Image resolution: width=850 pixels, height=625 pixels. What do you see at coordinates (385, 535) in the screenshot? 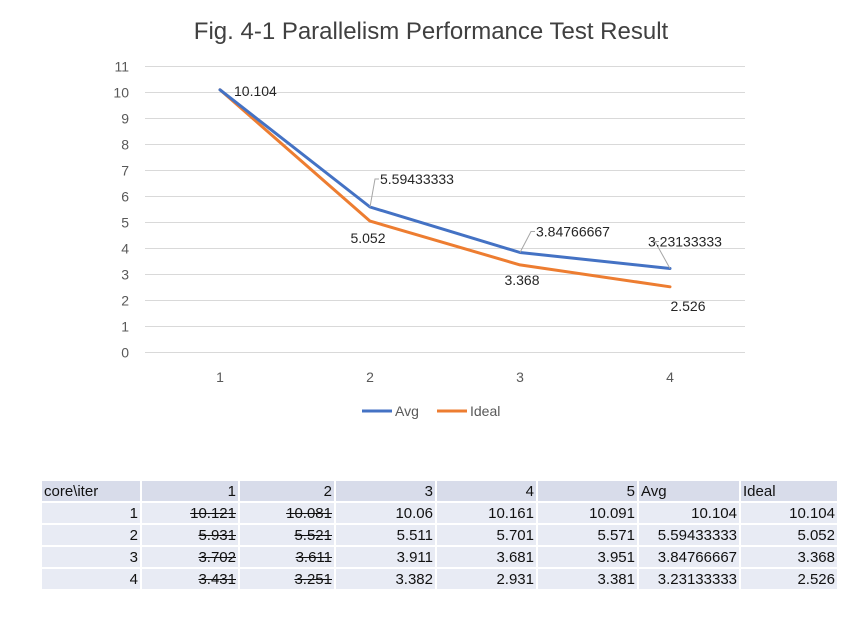
I see `table-cell: 5.511` at bounding box center [385, 535].